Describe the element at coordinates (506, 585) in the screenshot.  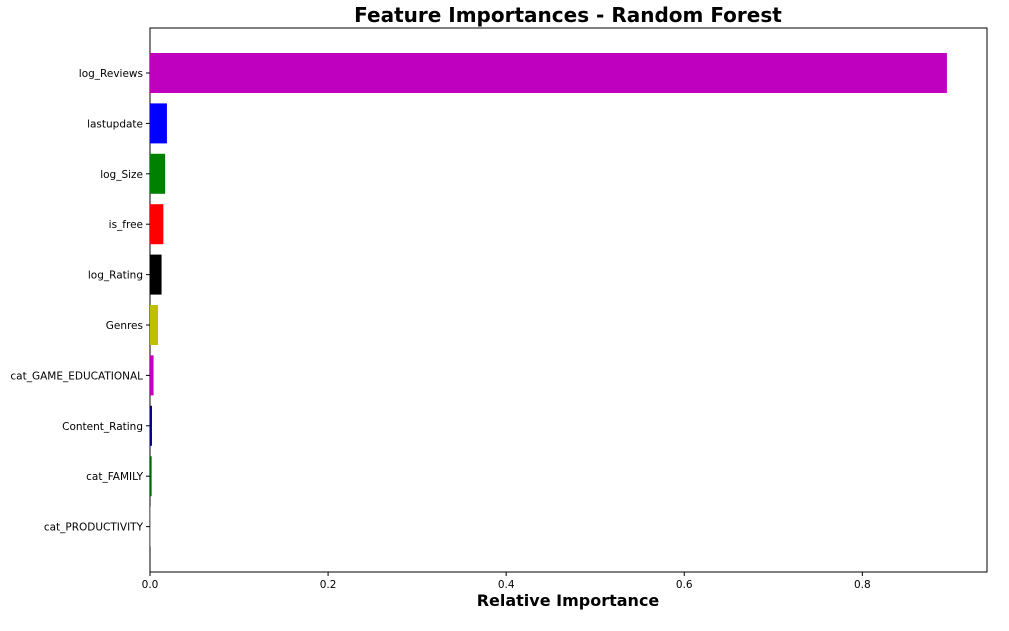
I see `x-tick-label: 0.4` at that location.